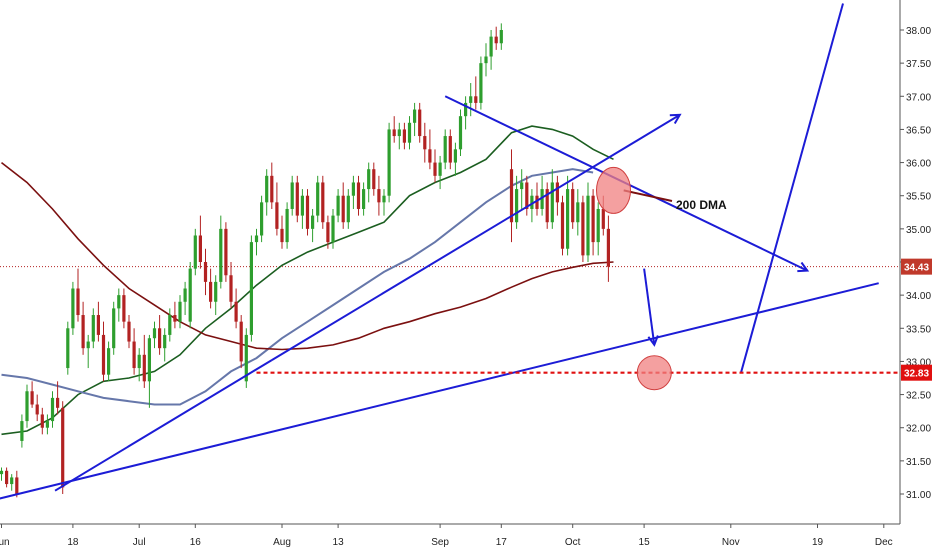 This screenshot has height=555, width=932. Describe the element at coordinates (918, 164) in the screenshot. I see `price-tick-label: 36.00` at that location.